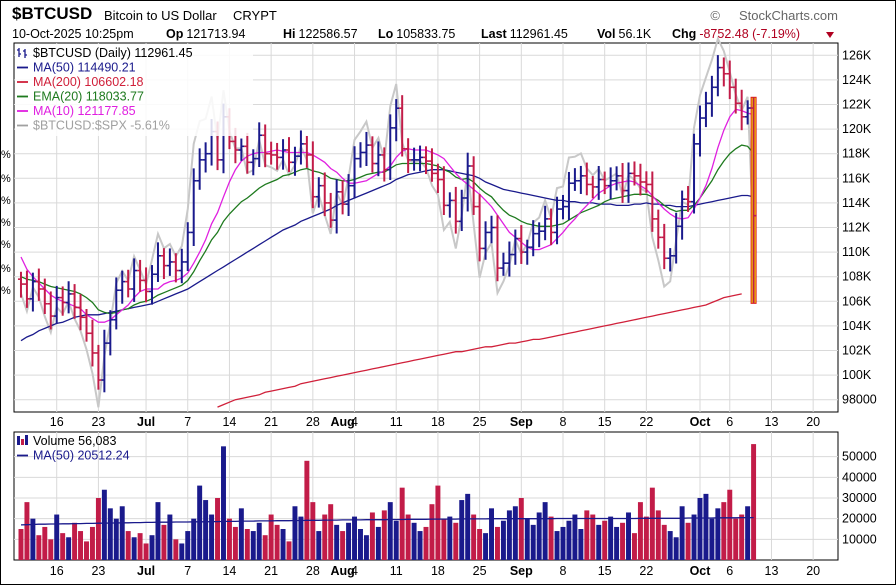 The width and height of the screenshot is (896, 585). What do you see at coordinates (857, 105) in the screenshot?
I see `price-axis-label: 122K` at bounding box center [857, 105].